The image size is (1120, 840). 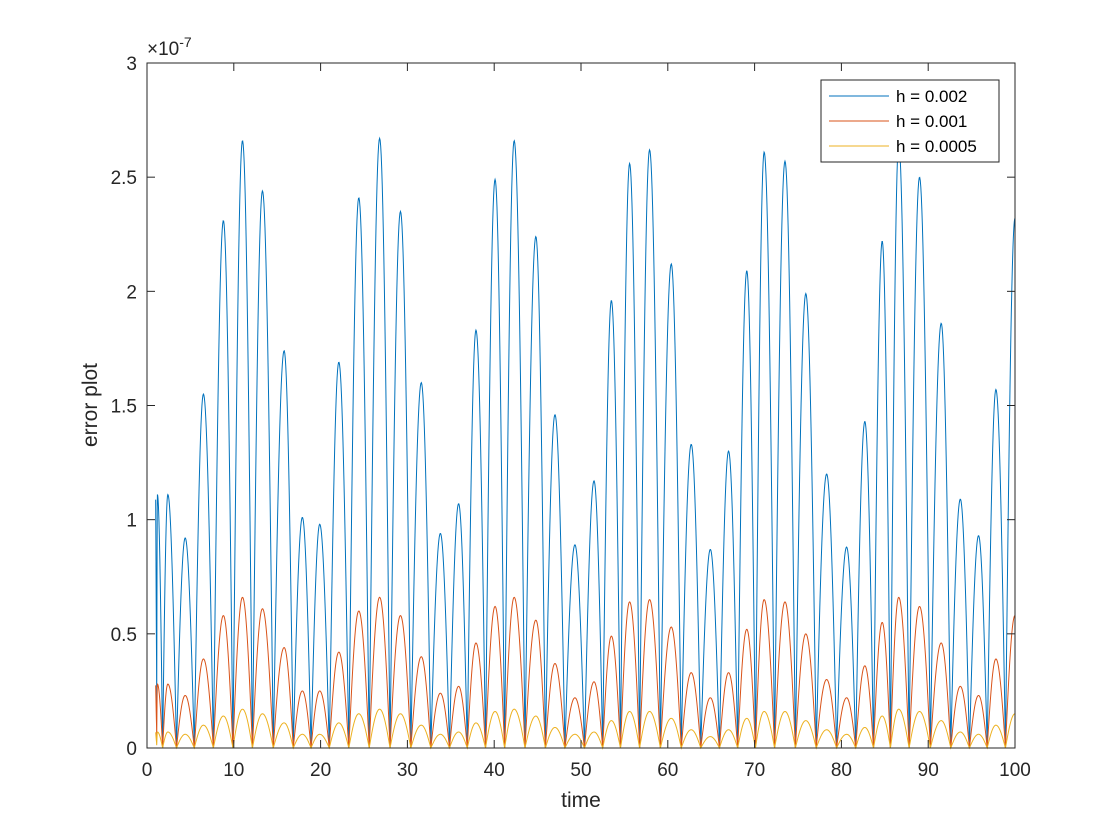 I want to click on x-tick-label: 0, so click(x=147, y=770).